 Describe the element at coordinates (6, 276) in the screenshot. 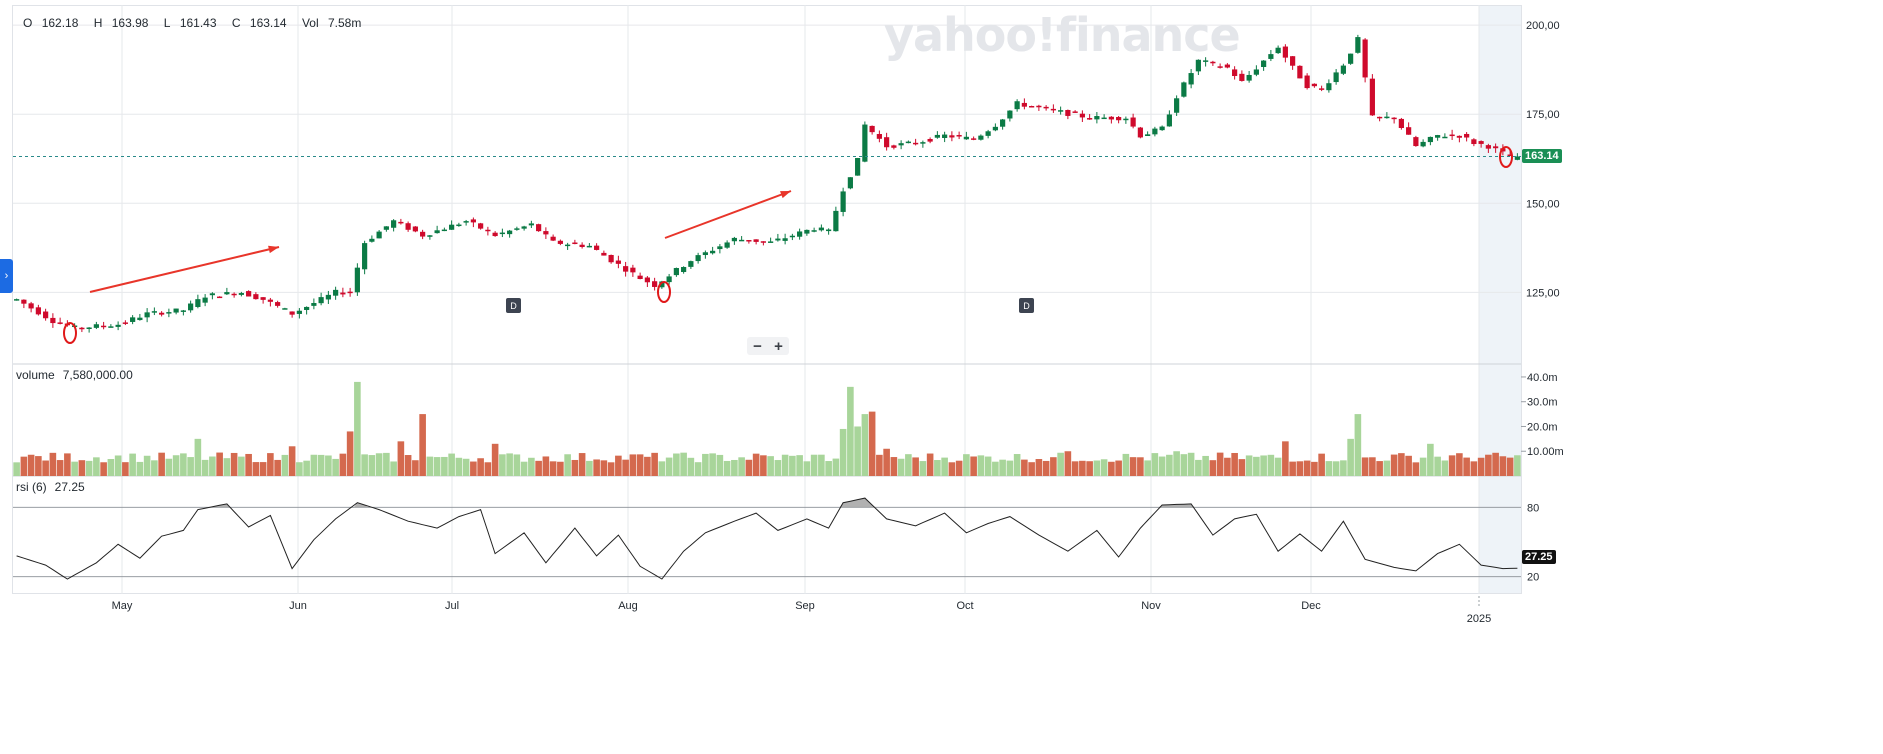

I see `expand-panel-button: ›` at that location.